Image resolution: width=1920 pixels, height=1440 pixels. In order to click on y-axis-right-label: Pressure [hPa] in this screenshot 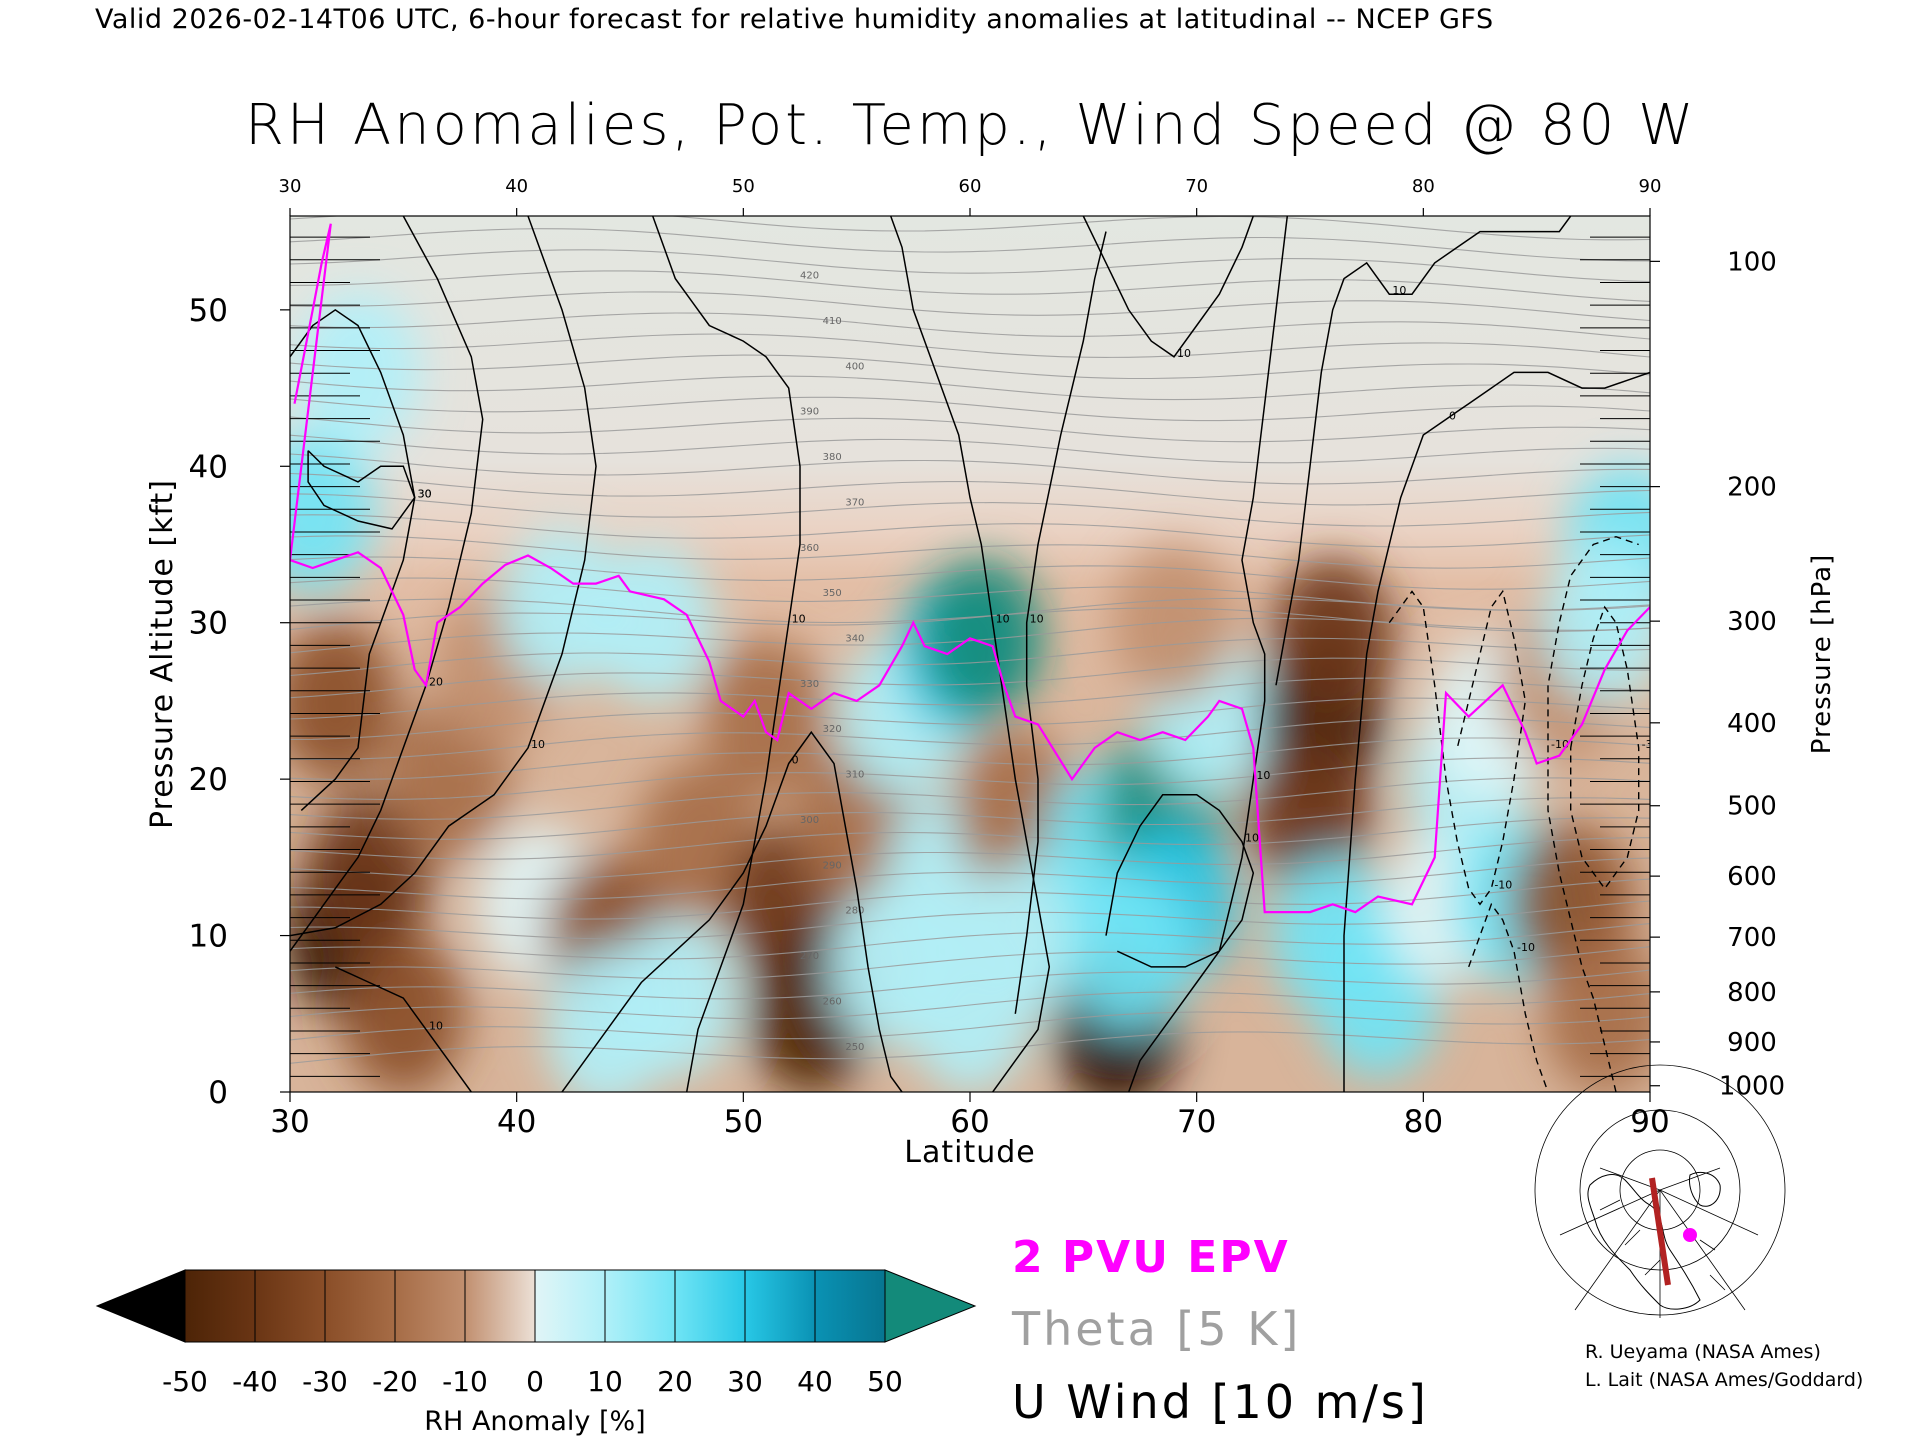, I will do `click(1822, 654)`.